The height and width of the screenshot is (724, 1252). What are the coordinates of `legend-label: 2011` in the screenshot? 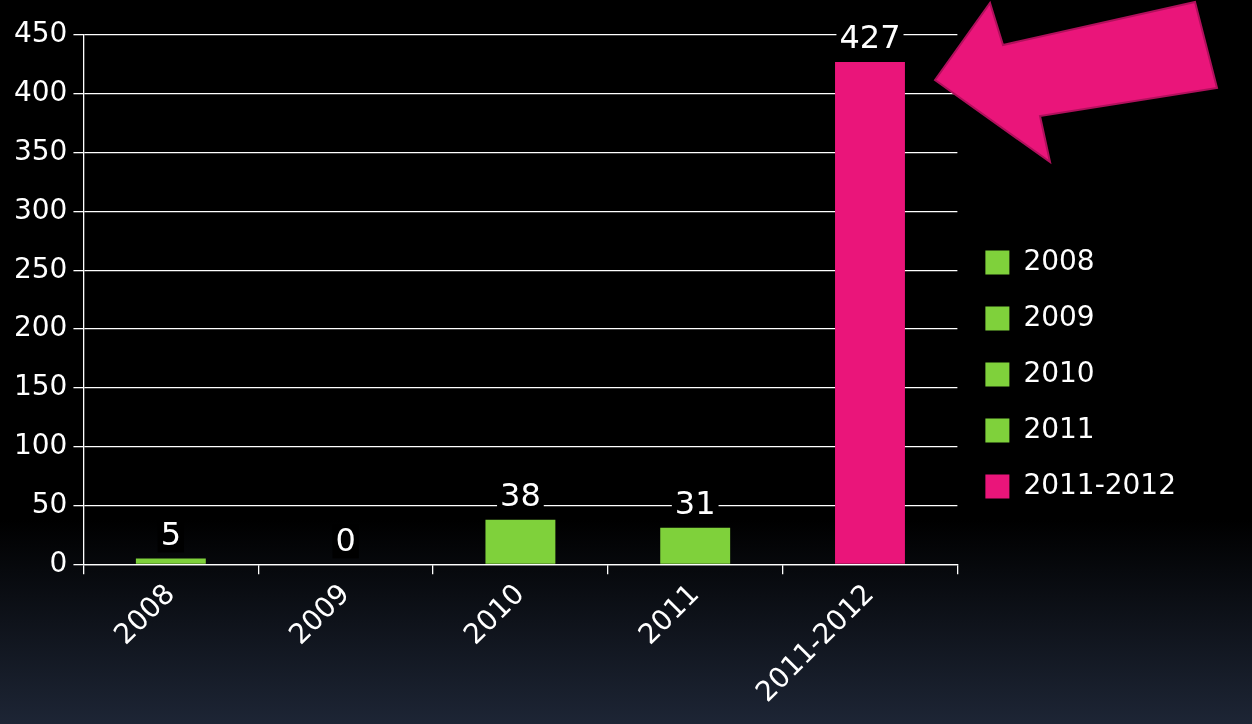 It's located at (1059, 428).